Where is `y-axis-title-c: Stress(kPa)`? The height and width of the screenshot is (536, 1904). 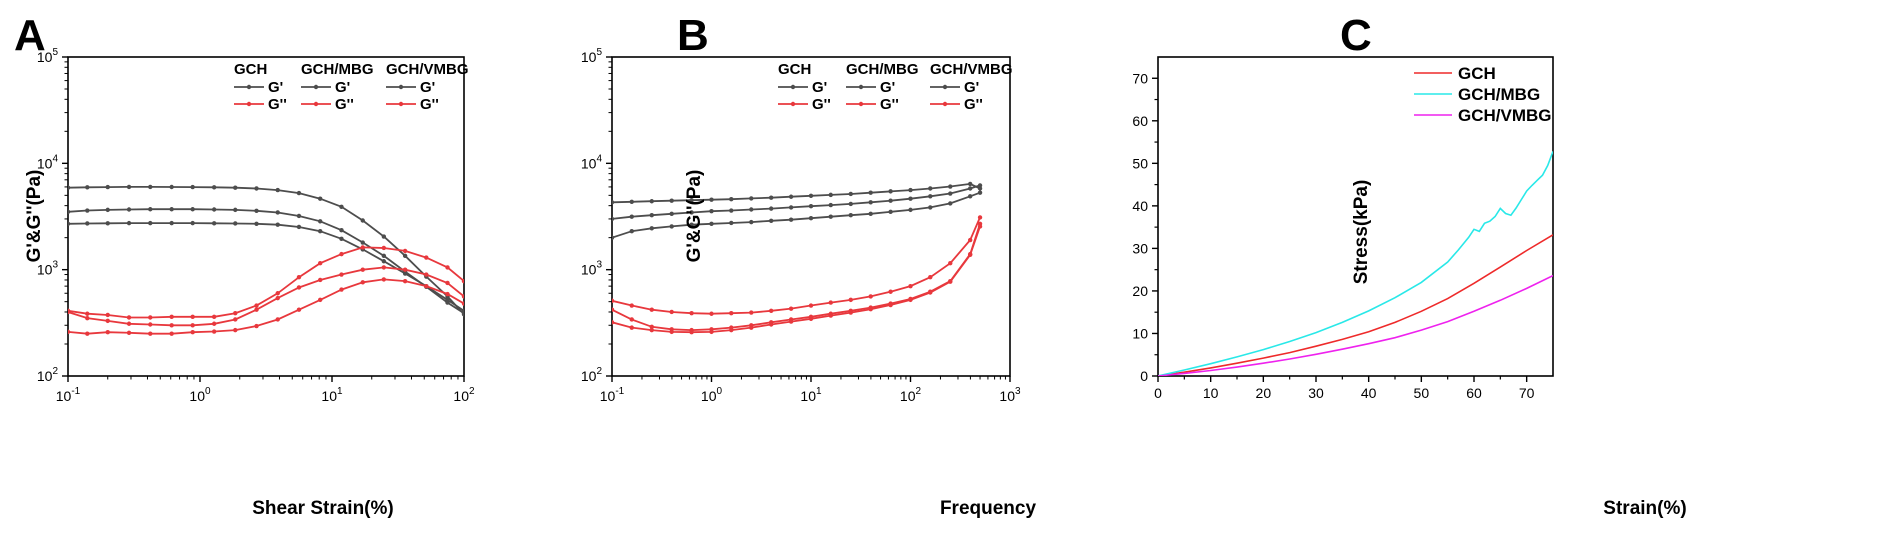
y-axis-title-c: Stress(kPa) is located at coordinates (1361, 232).